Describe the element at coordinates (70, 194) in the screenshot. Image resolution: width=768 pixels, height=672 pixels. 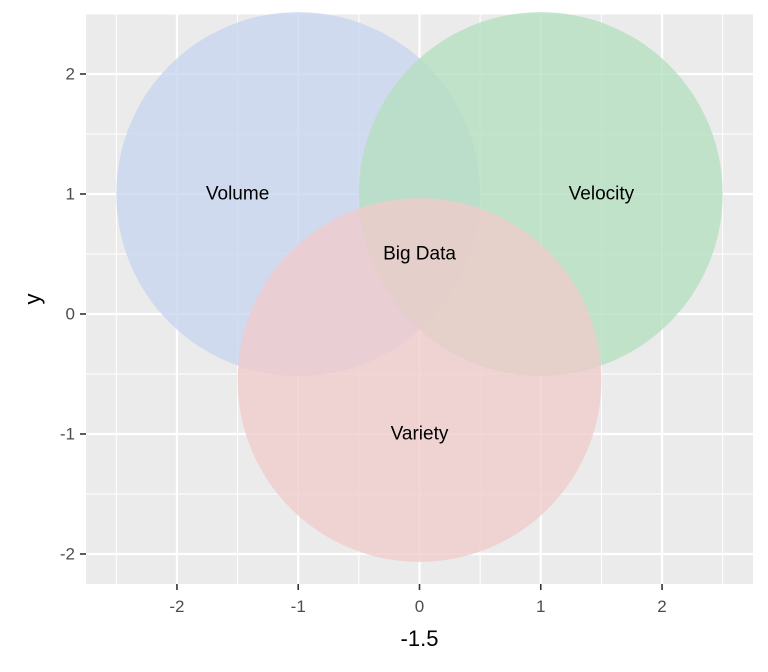
I see `y-tick-label: 1` at that location.